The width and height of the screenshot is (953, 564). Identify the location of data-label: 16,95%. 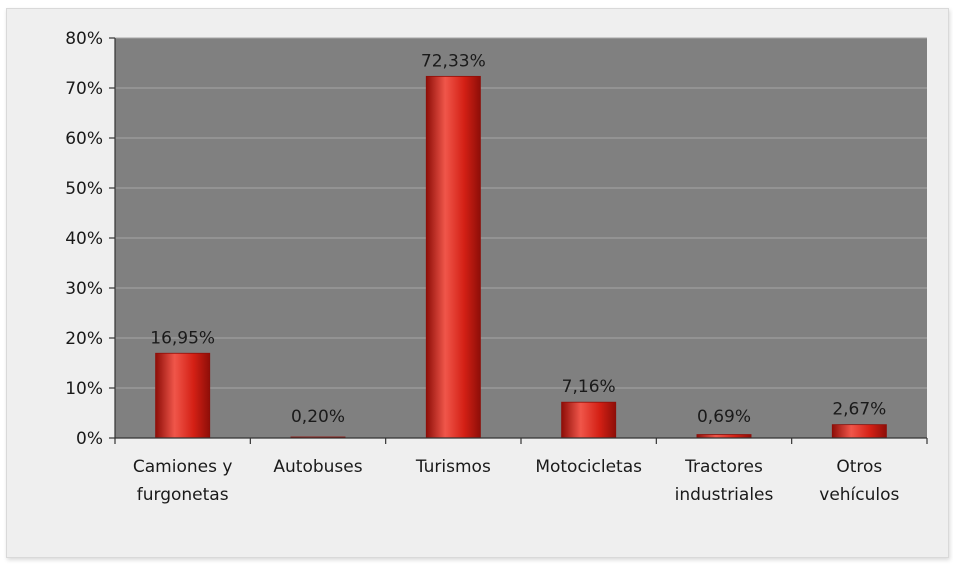
(182, 338).